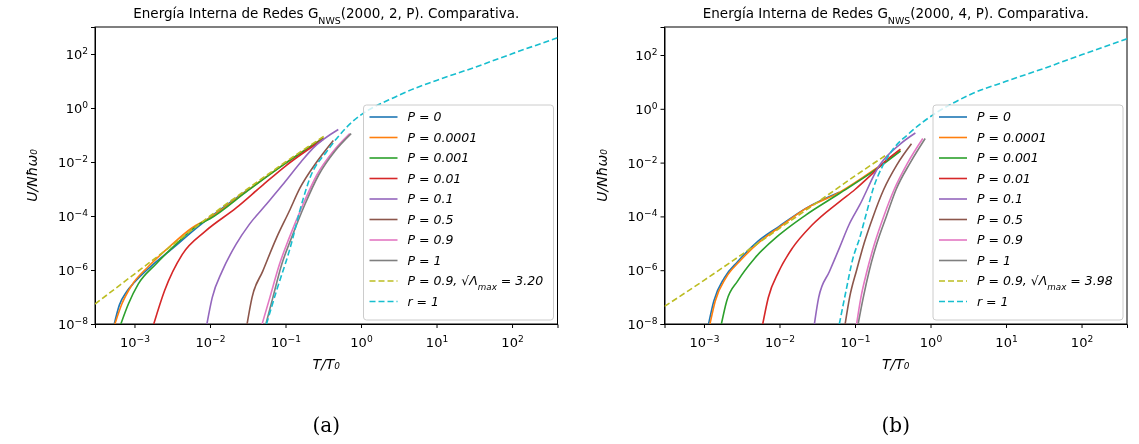 The height and width of the screenshot is (444, 1139). What do you see at coordinates (326, 425) in the screenshot?
I see `text: (a)` at bounding box center [326, 425].